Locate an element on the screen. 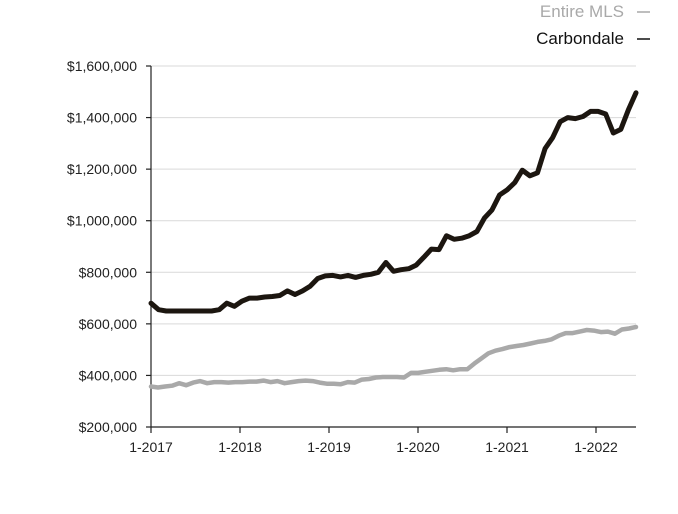 The image size is (678, 514). y-tick-label: $1,000,000 is located at coordinates (102, 221).